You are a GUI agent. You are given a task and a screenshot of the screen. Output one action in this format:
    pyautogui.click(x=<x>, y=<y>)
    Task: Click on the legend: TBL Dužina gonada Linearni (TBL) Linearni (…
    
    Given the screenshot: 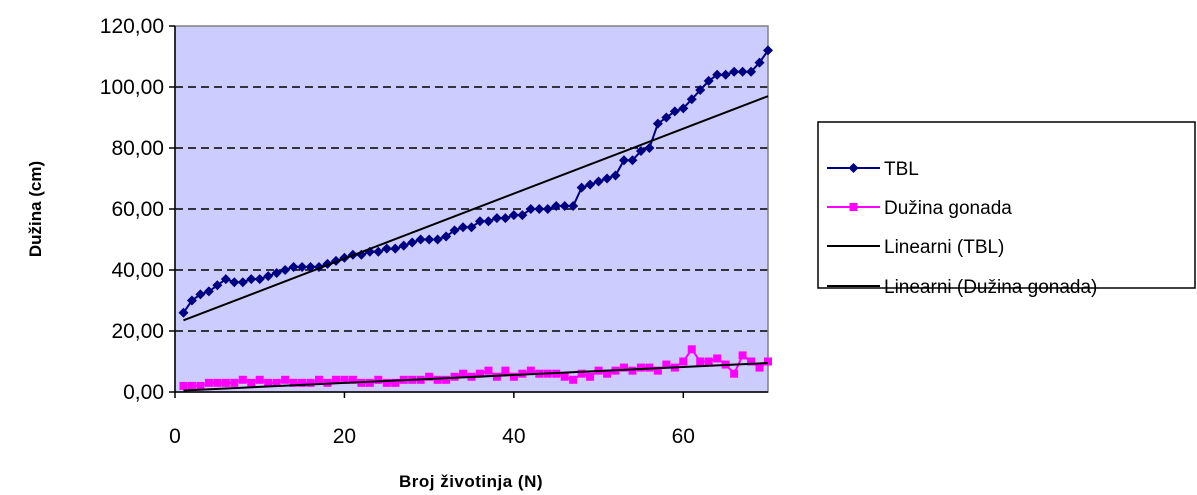 What is the action you would take?
    pyautogui.click(x=1006, y=209)
    